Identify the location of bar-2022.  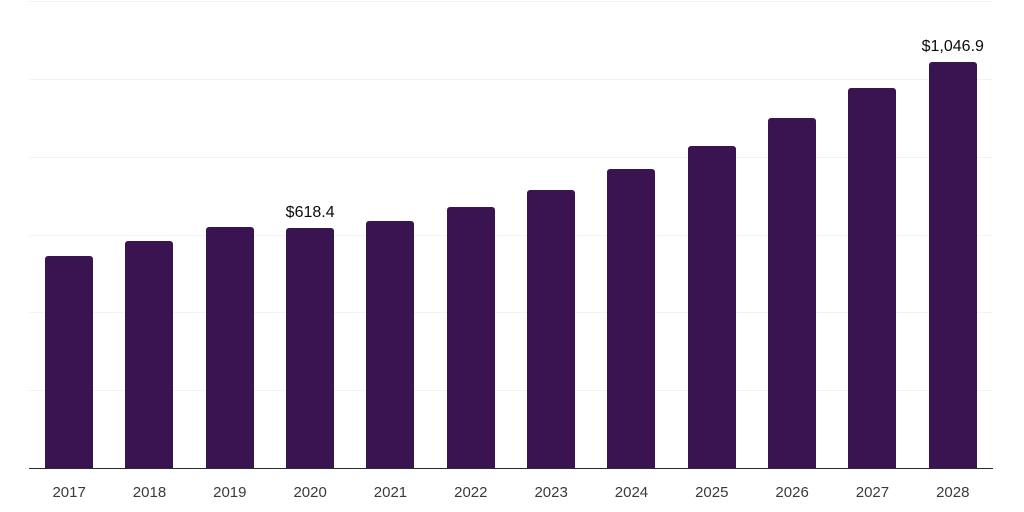
(470, 337).